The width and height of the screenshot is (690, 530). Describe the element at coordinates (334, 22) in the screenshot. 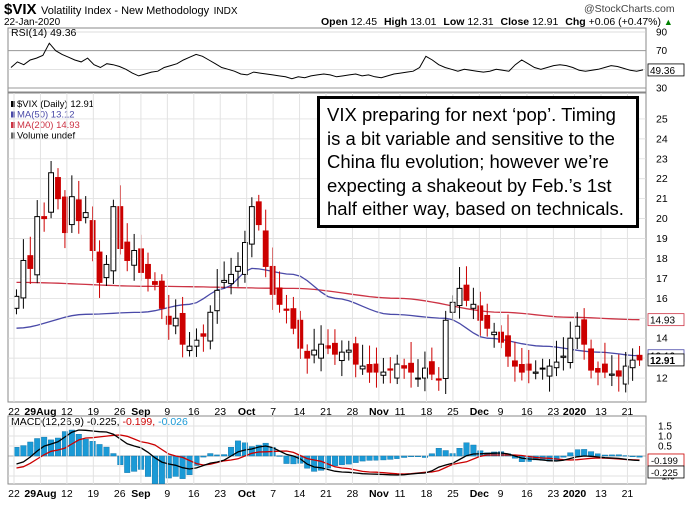

I see `open-label: Open` at that location.